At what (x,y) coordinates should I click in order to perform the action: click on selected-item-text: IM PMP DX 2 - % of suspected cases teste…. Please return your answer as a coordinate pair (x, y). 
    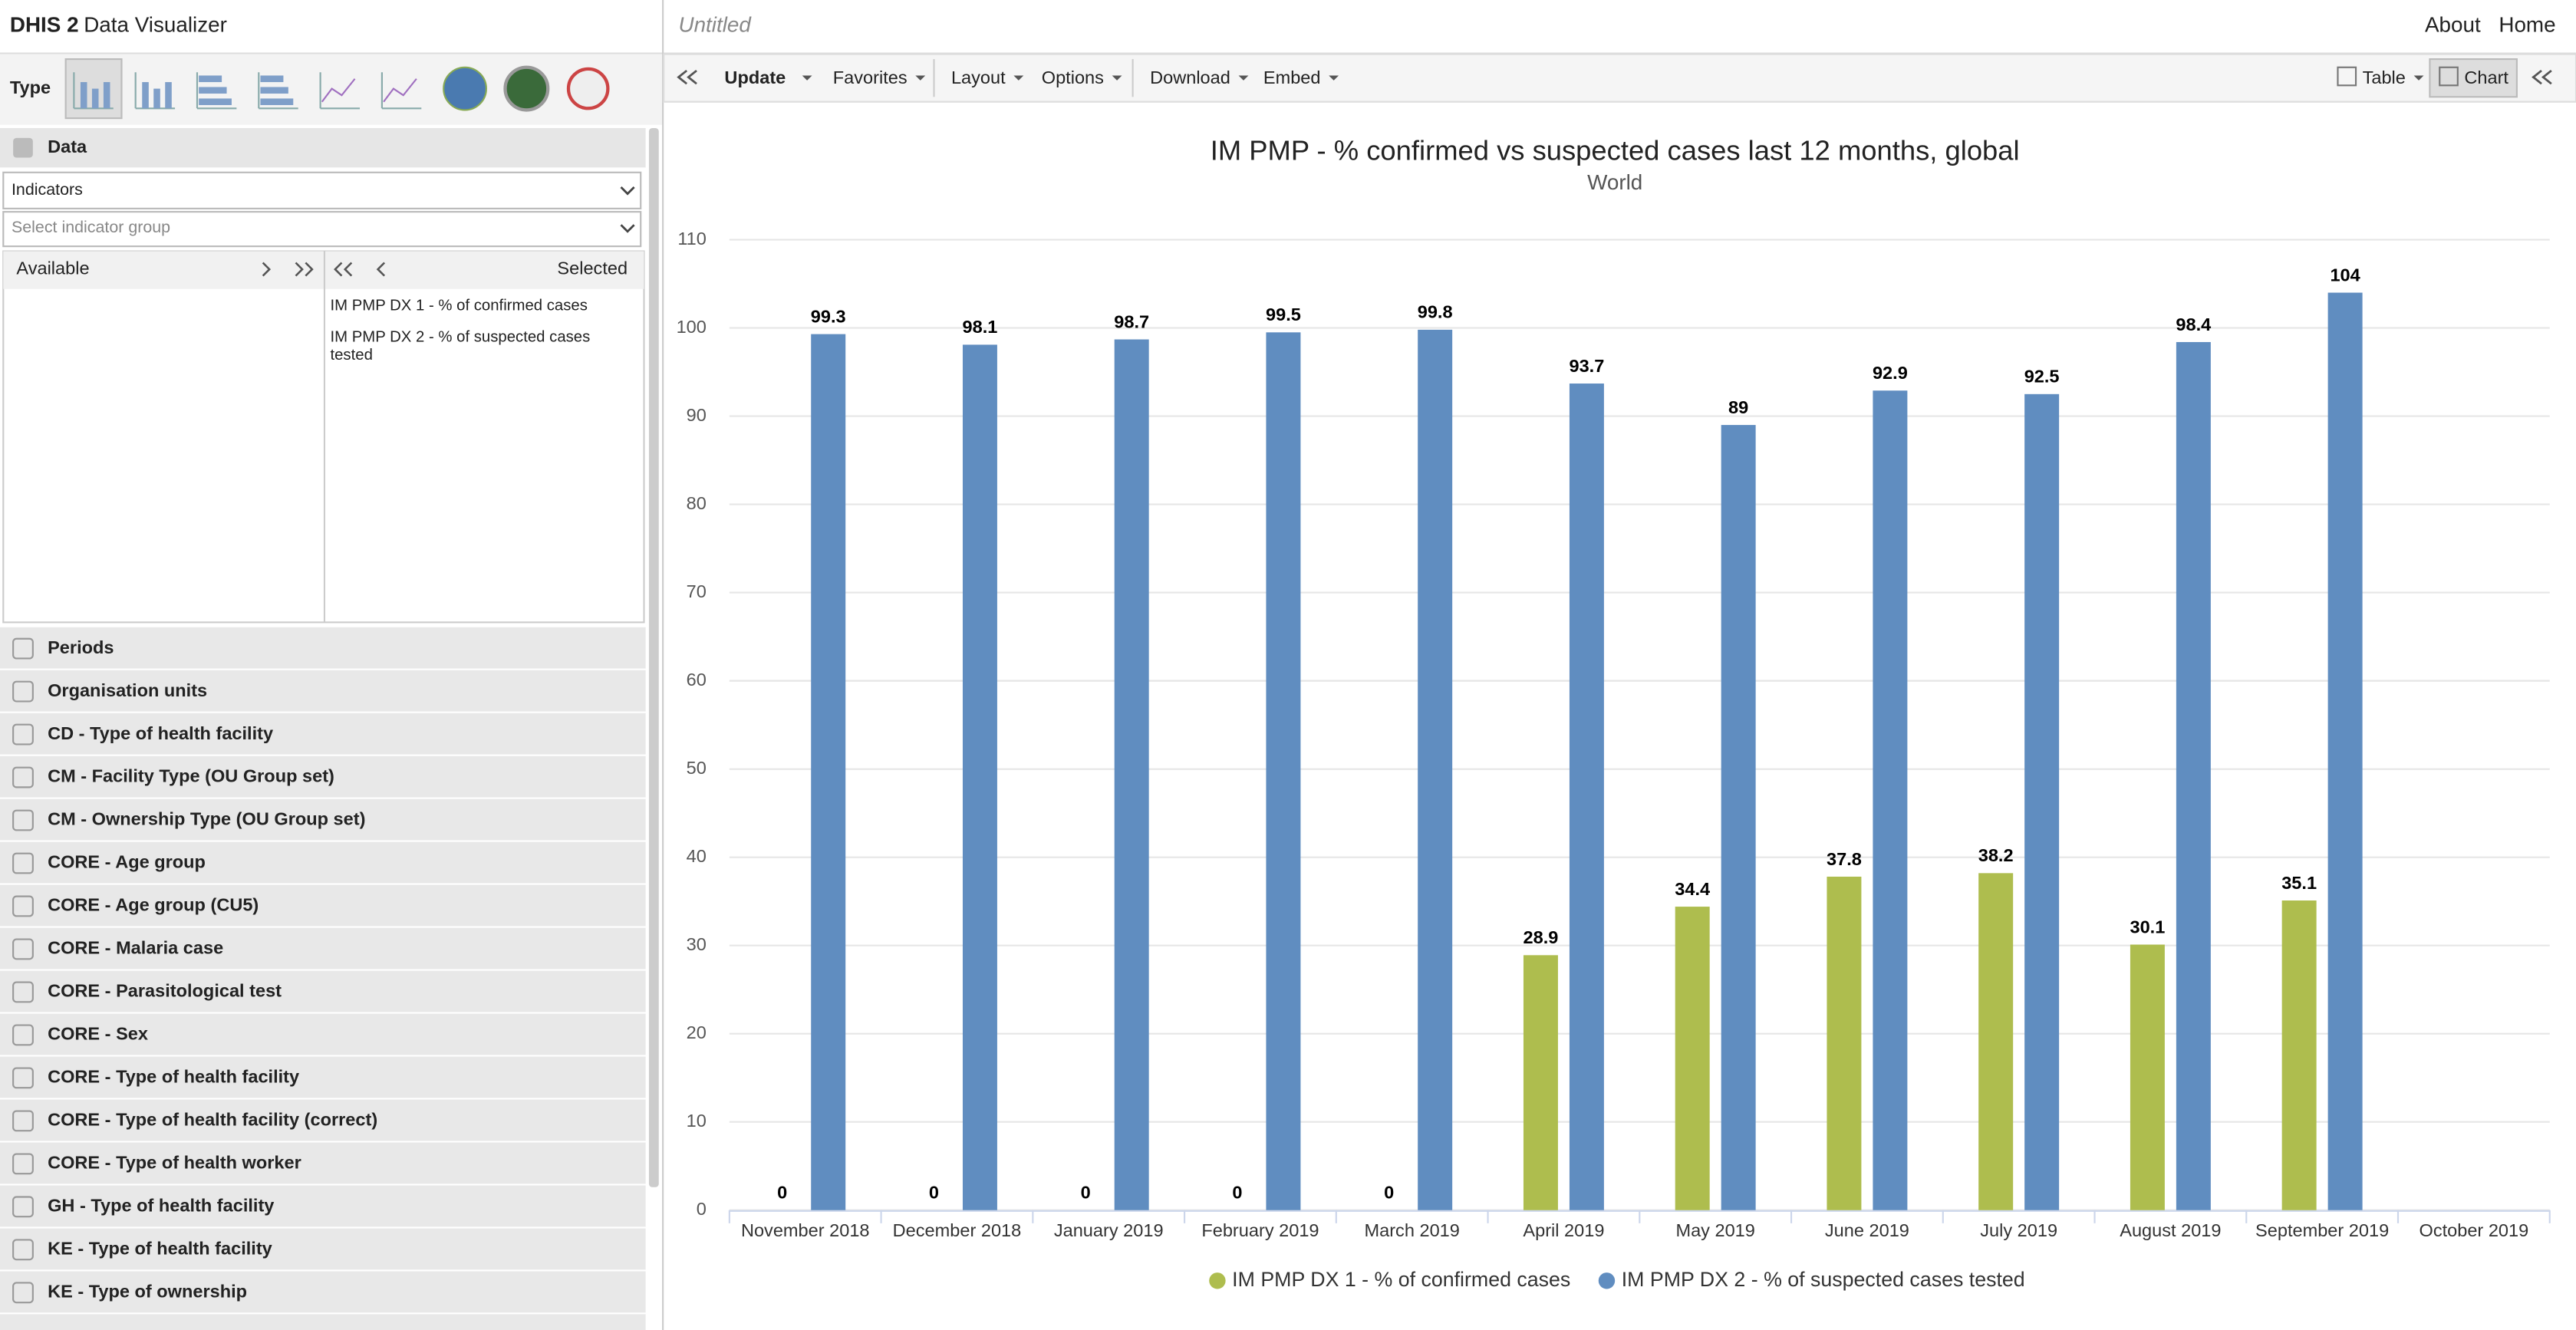
    Looking at the image, I should click on (460, 346).